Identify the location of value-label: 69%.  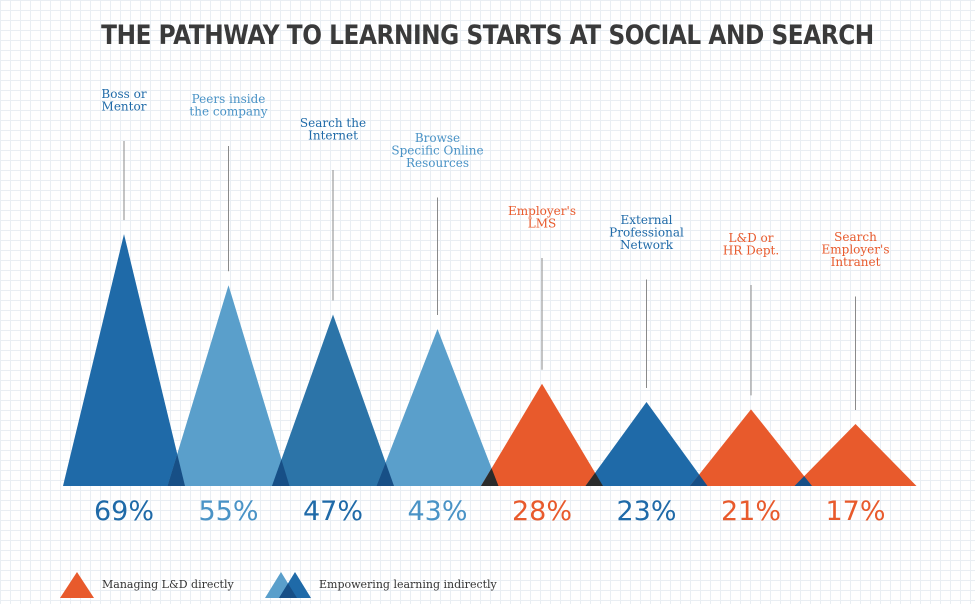
(124, 511).